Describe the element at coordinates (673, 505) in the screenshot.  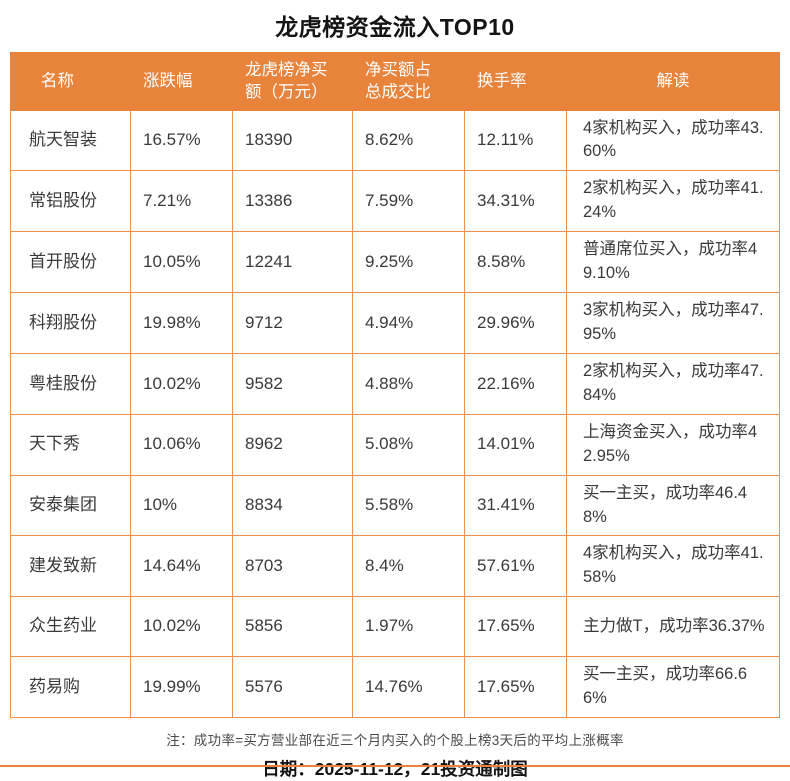
I see `interpretation-cell: 买一主买，成功率46.48%` at that location.